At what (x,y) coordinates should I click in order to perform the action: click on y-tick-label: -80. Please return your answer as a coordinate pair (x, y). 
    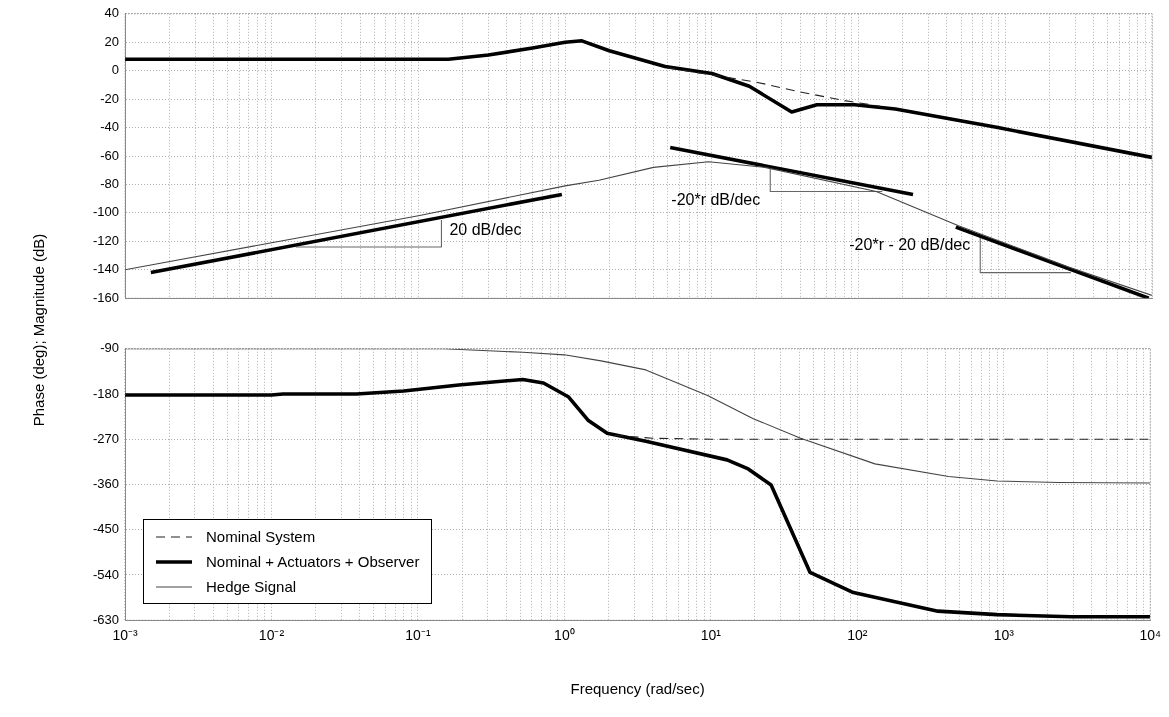
    Looking at the image, I should click on (109, 184).